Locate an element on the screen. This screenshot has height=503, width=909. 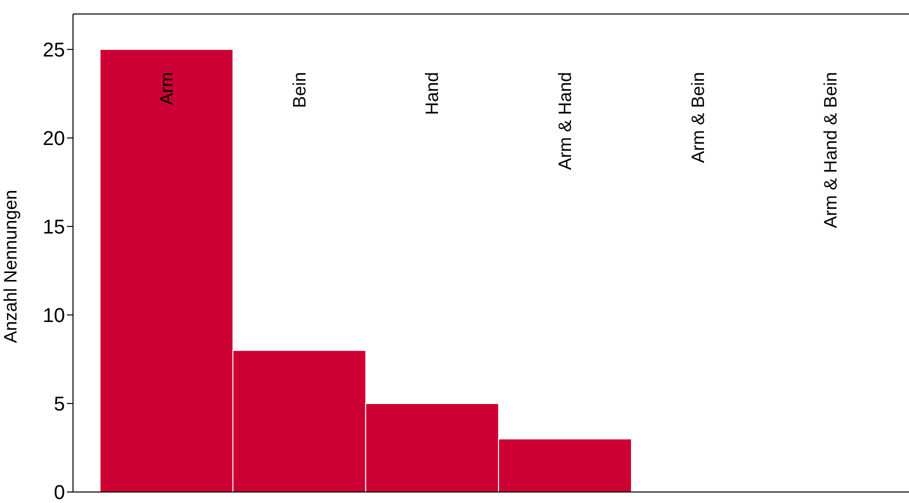
y-tick-label: 15 is located at coordinates (53, 227).